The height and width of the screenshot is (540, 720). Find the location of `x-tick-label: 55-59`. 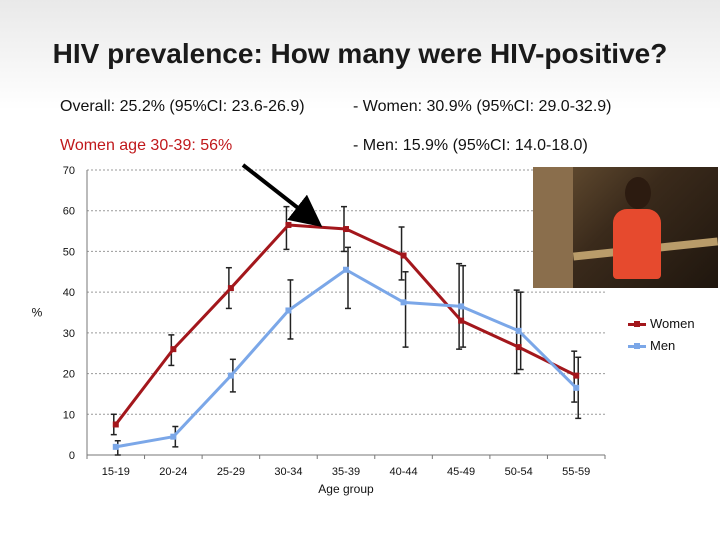

x-tick-label: 55-59 is located at coordinates (576, 472).